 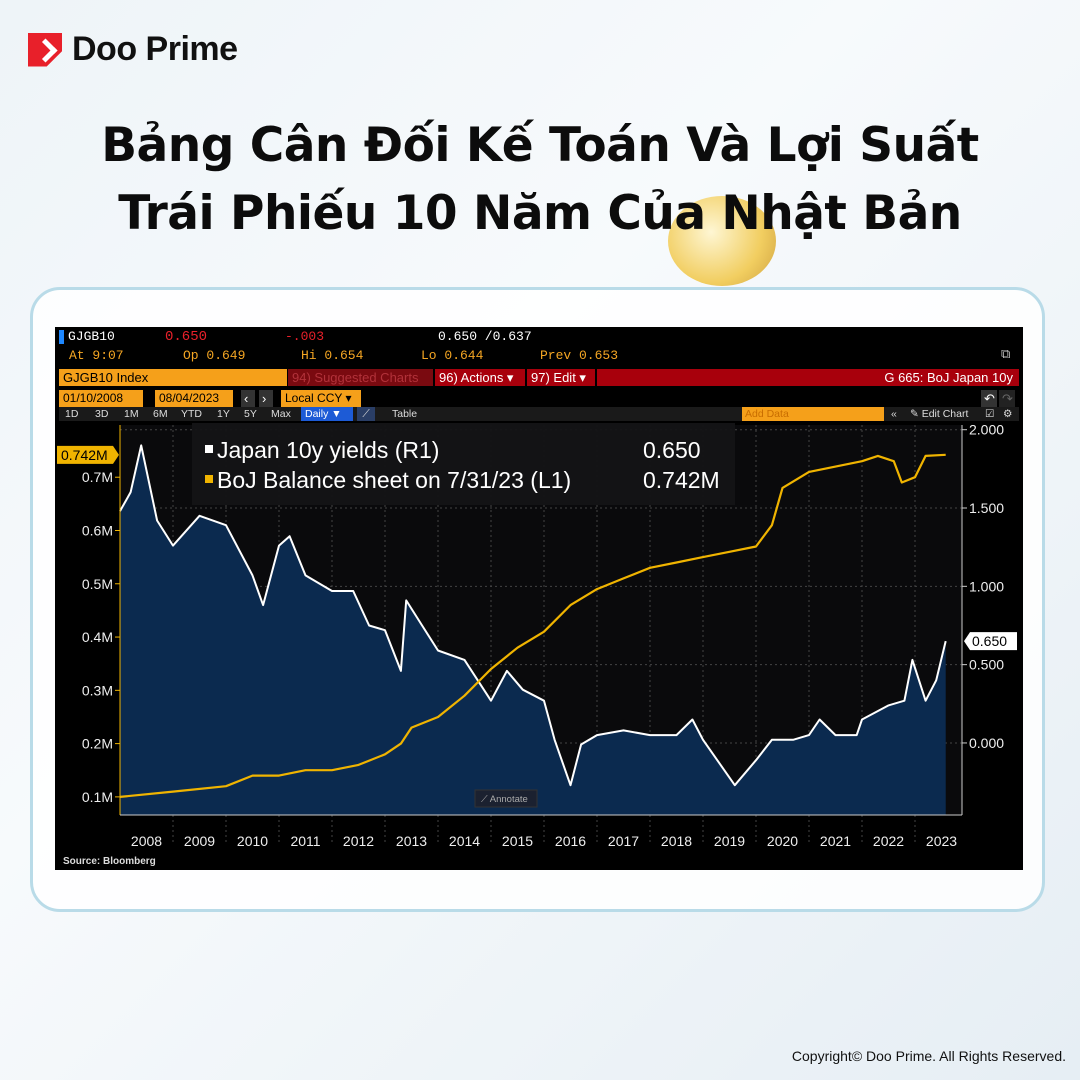 I want to click on doo-prime-logo-icon, so click(x=45, y=49).